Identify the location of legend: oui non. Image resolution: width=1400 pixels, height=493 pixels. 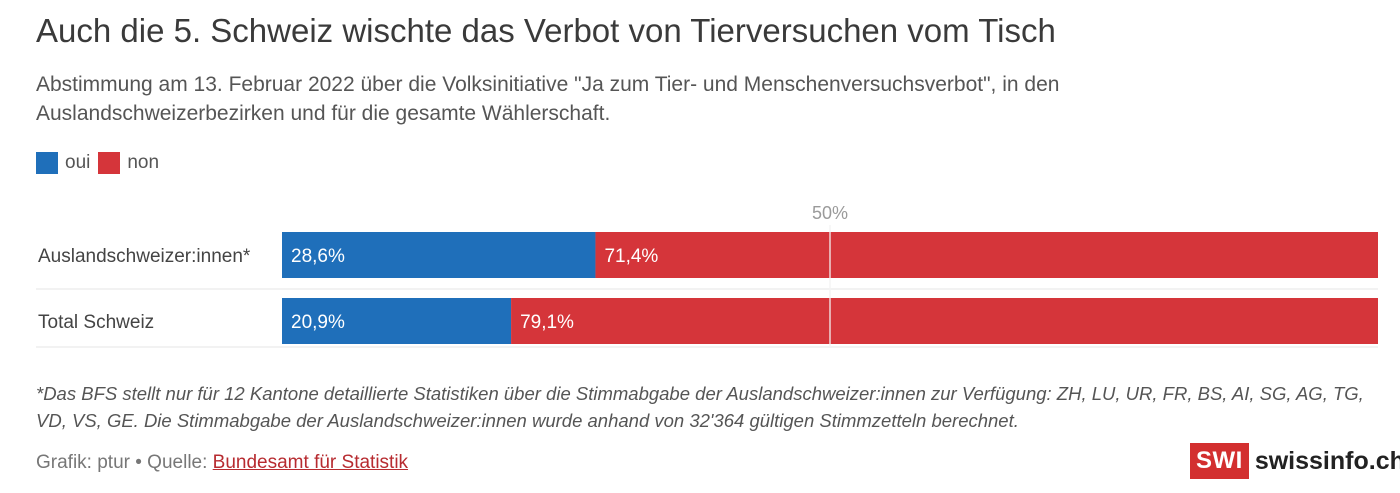
(101, 163).